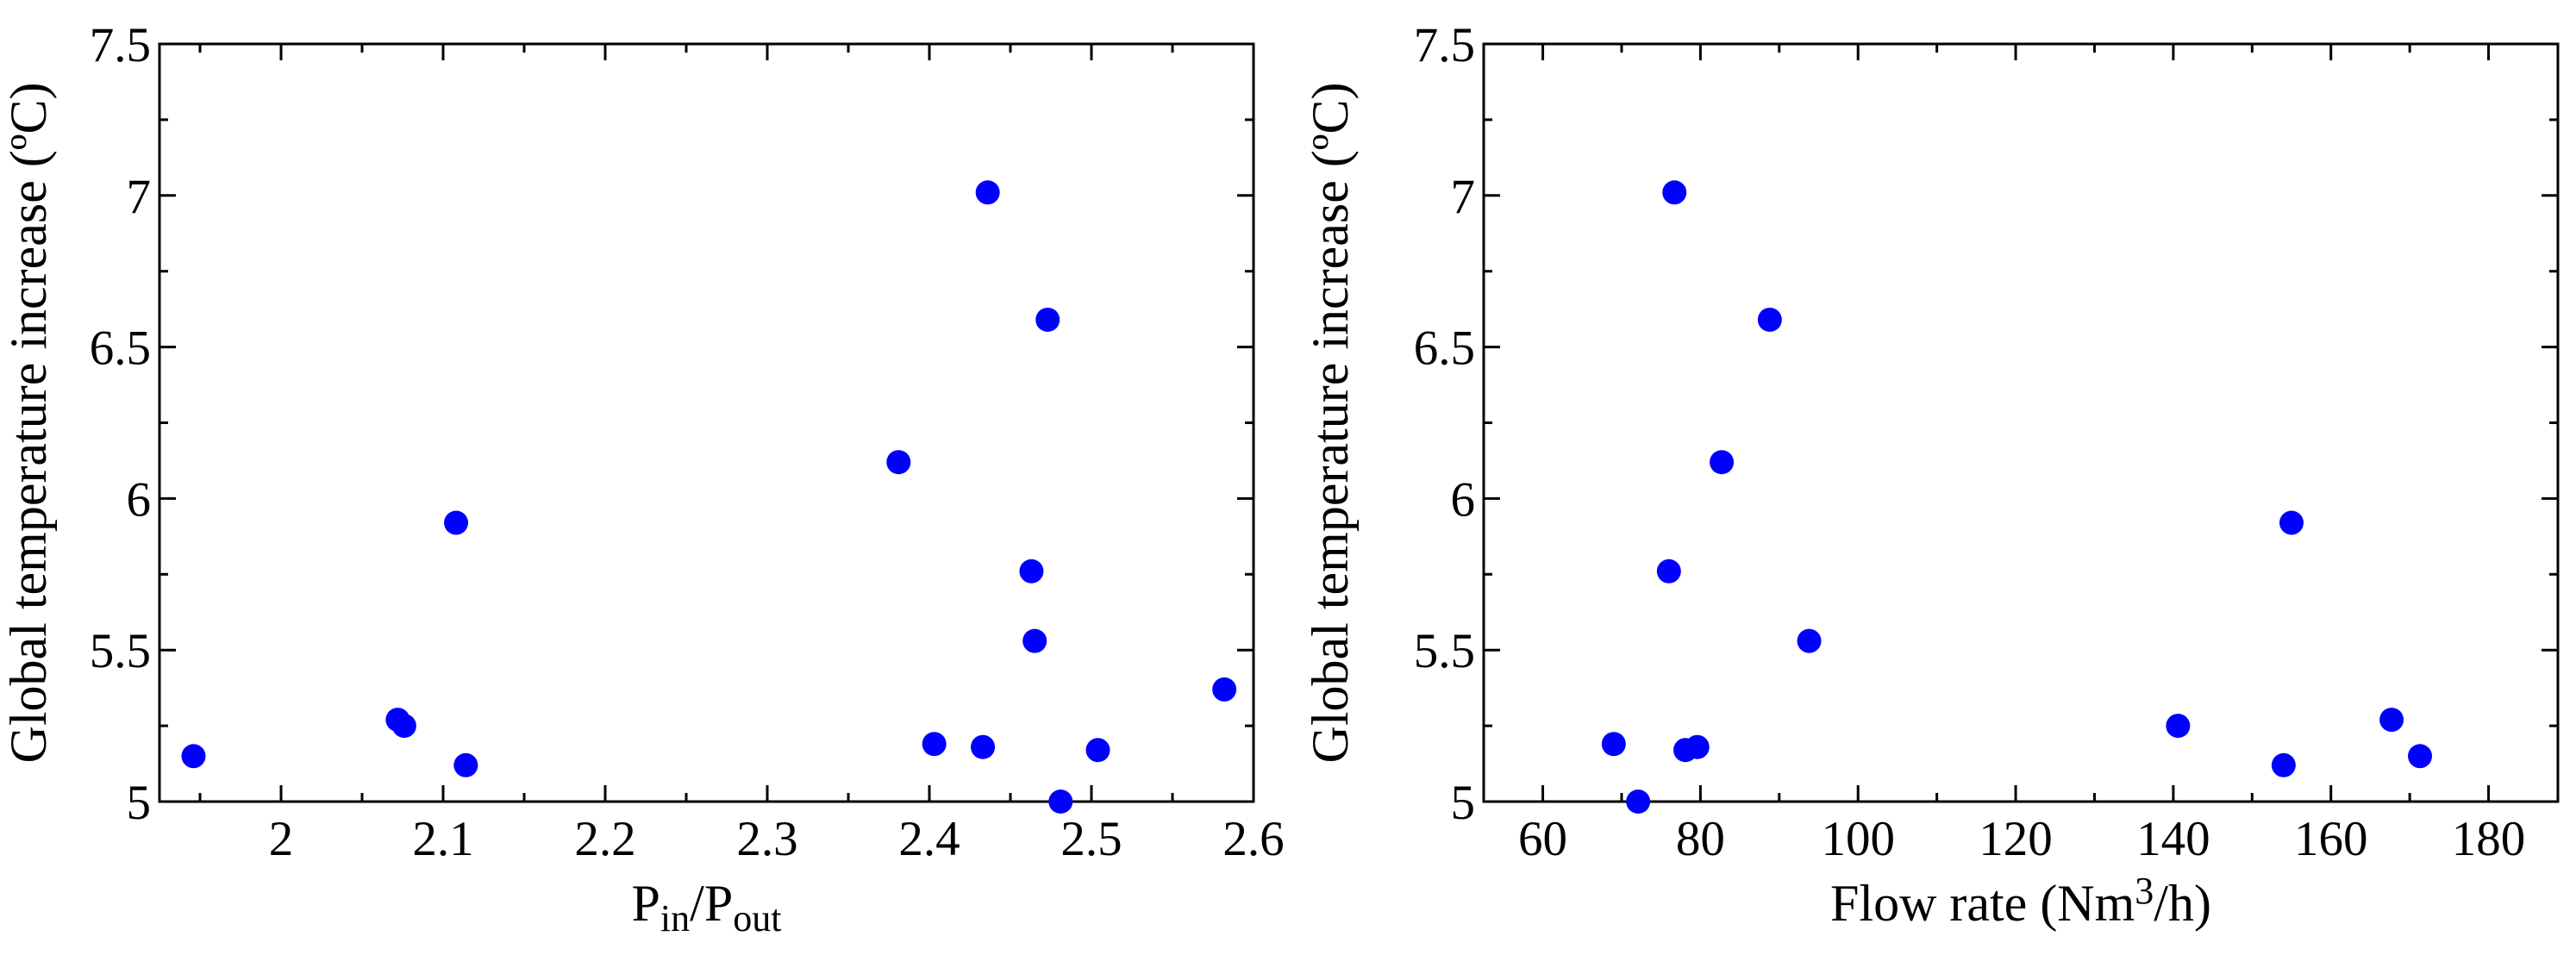  What do you see at coordinates (712, 904) in the screenshot?
I see `x-axis-label-part: /P` at bounding box center [712, 904].